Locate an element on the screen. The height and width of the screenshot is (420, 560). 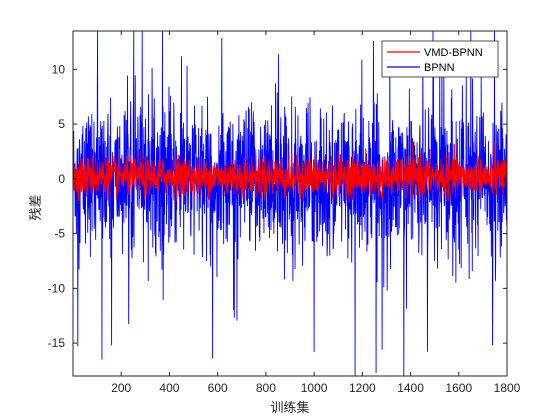
legend-box is located at coordinates (440, 59).